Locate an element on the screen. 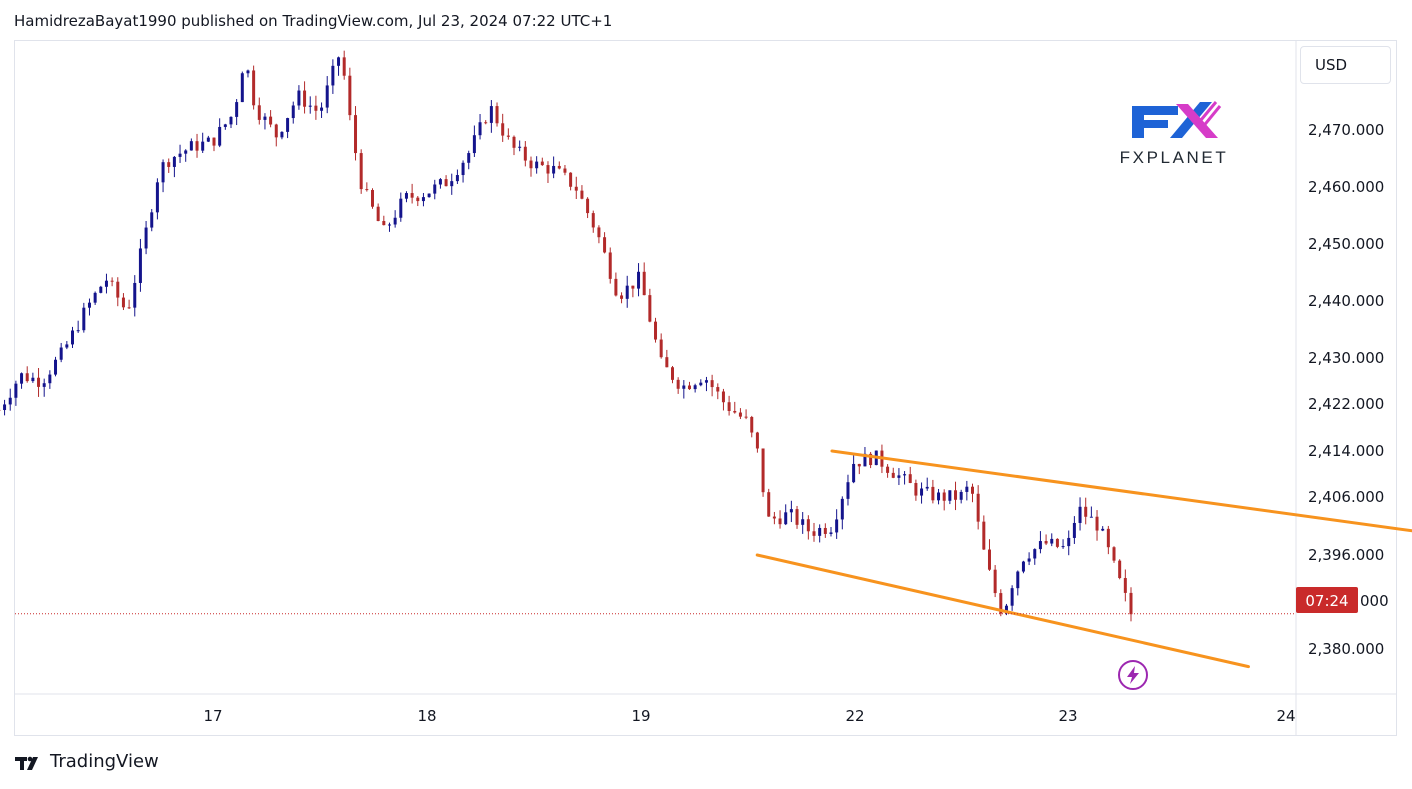 This screenshot has width=1412, height=789. channel-lower-line is located at coordinates (1002, 611).